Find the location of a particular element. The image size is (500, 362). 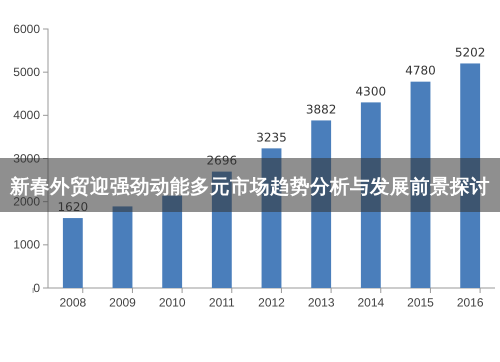

x-tick-label: 2009 is located at coordinates (122, 303).